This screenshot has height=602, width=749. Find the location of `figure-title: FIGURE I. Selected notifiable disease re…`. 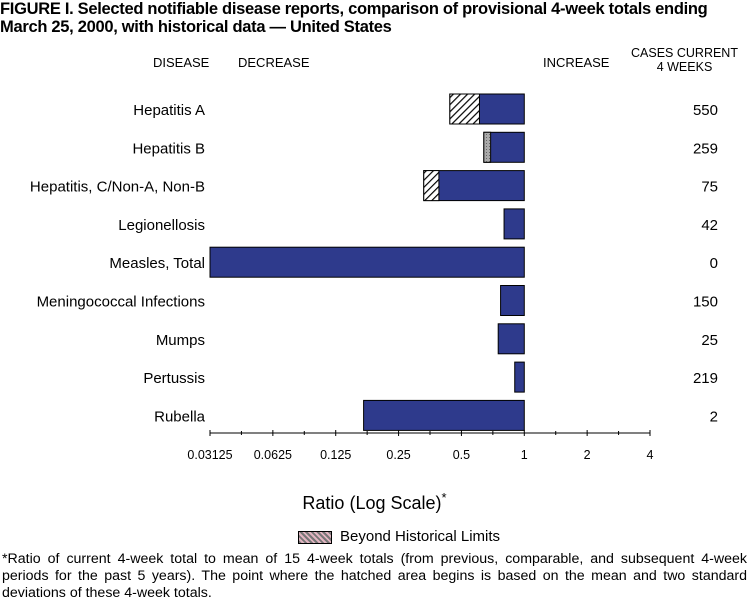

figure-title: FIGURE I. Selected notifiable disease re… is located at coordinates (354, 18).